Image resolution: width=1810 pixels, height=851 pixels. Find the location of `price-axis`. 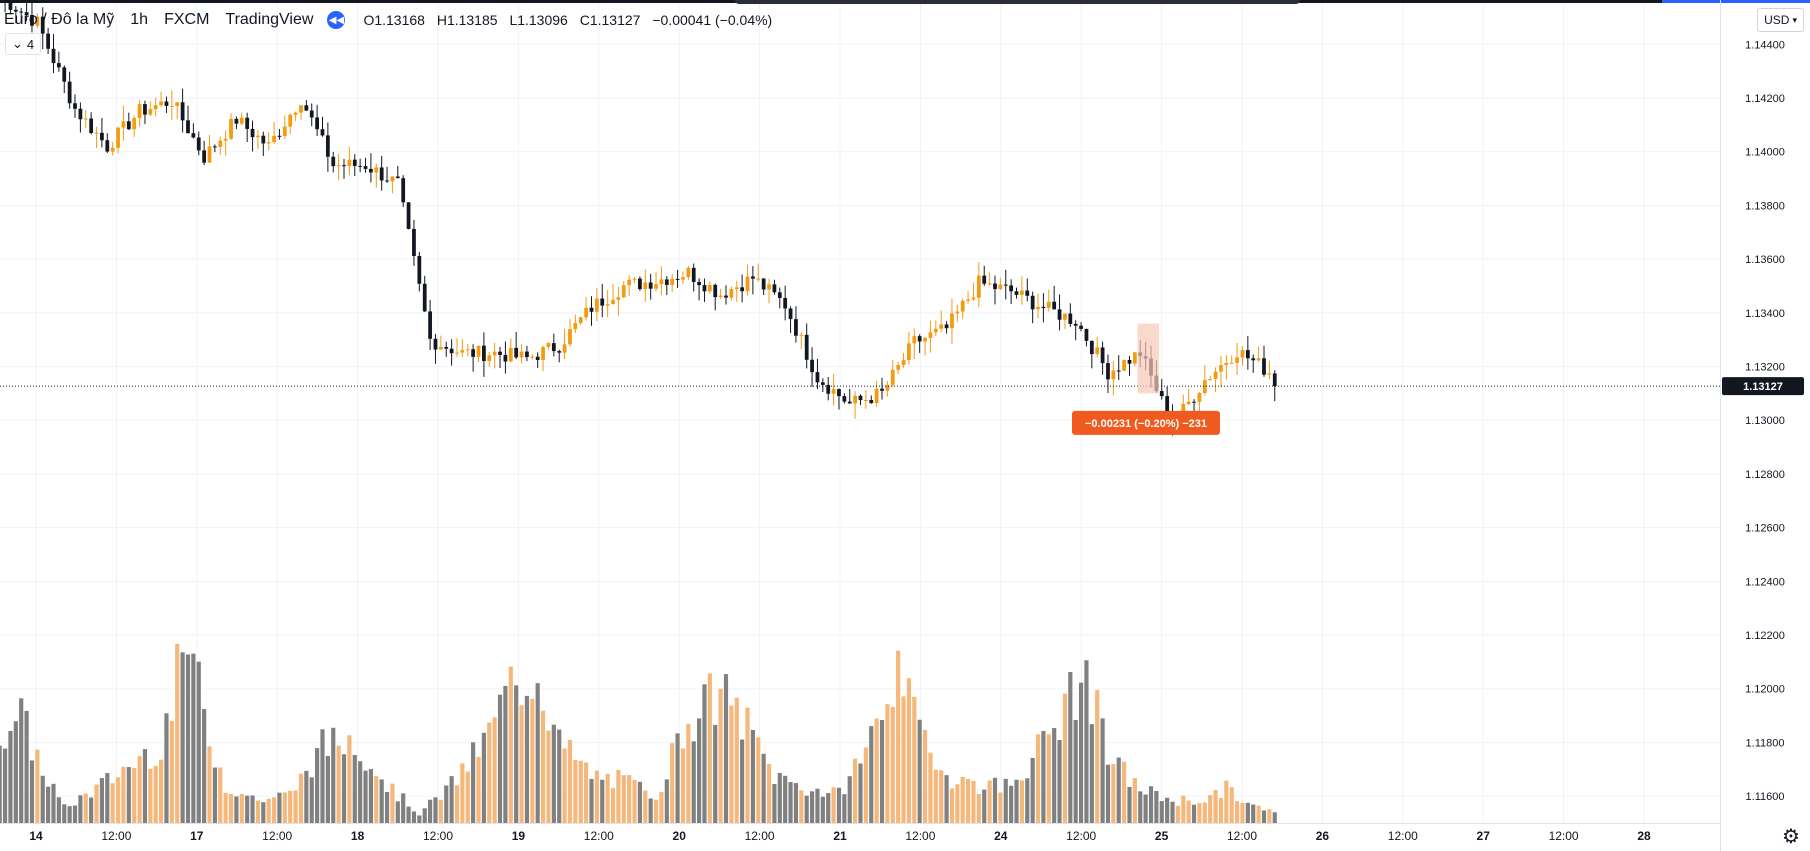

price-axis is located at coordinates (1765, 425).